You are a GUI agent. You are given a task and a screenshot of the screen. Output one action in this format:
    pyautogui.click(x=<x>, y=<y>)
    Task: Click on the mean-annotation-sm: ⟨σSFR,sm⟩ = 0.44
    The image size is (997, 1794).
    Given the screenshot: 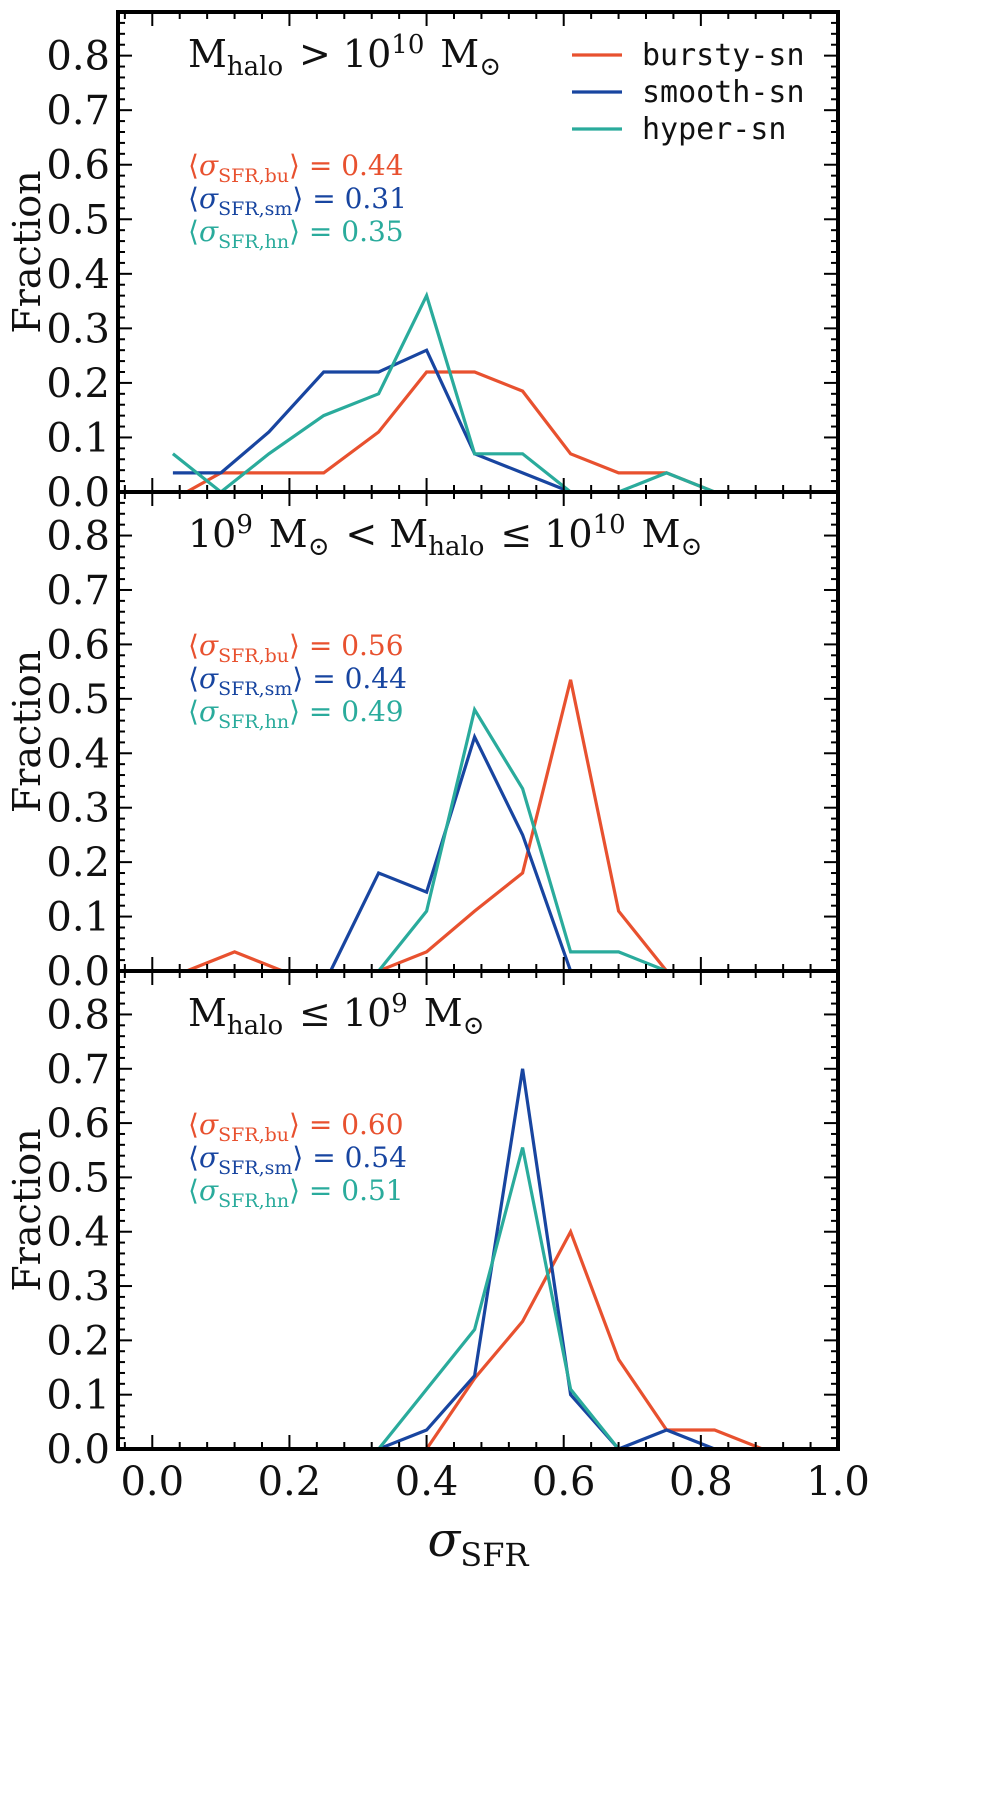 What is the action you would take?
    pyautogui.click(x=297, y=681)
    